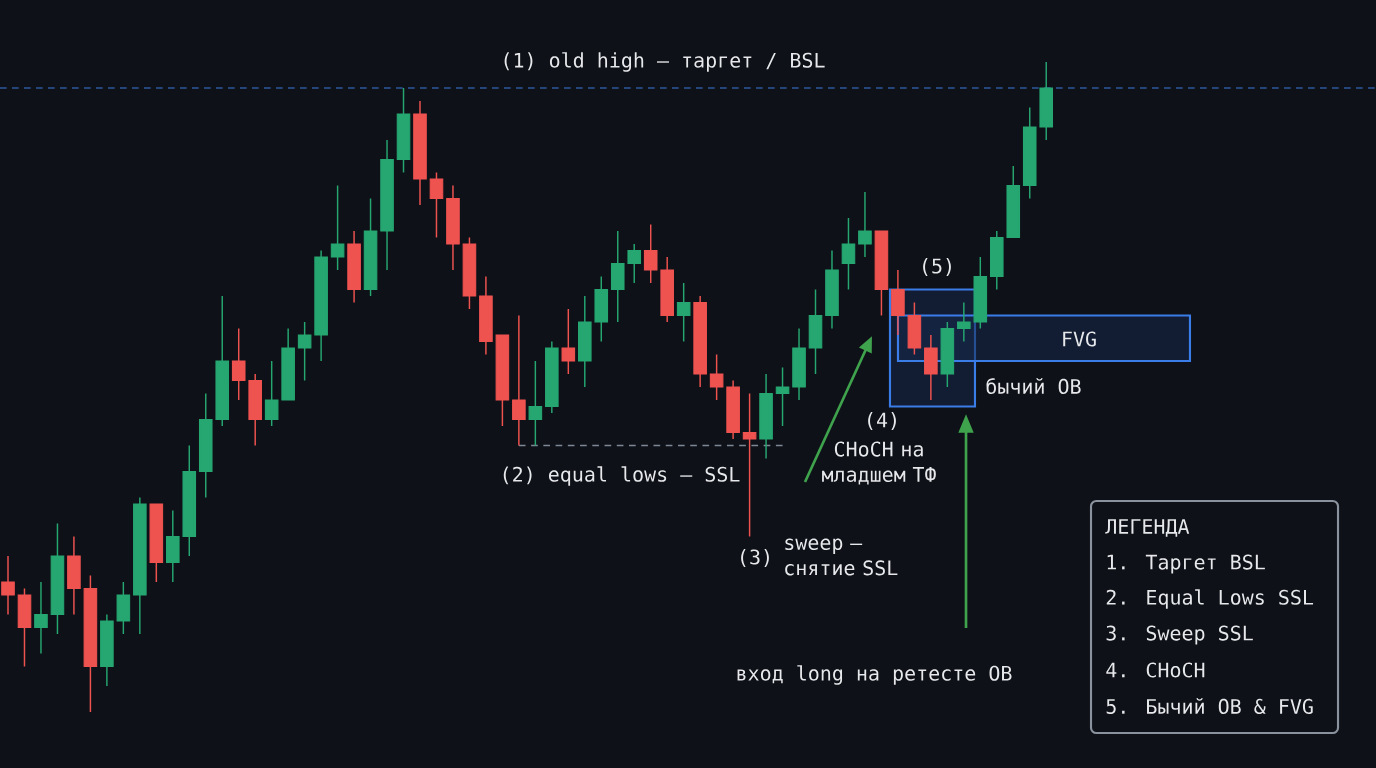  I want to click on text: 5. Бычий OB & FVG, so click(1209, 706).